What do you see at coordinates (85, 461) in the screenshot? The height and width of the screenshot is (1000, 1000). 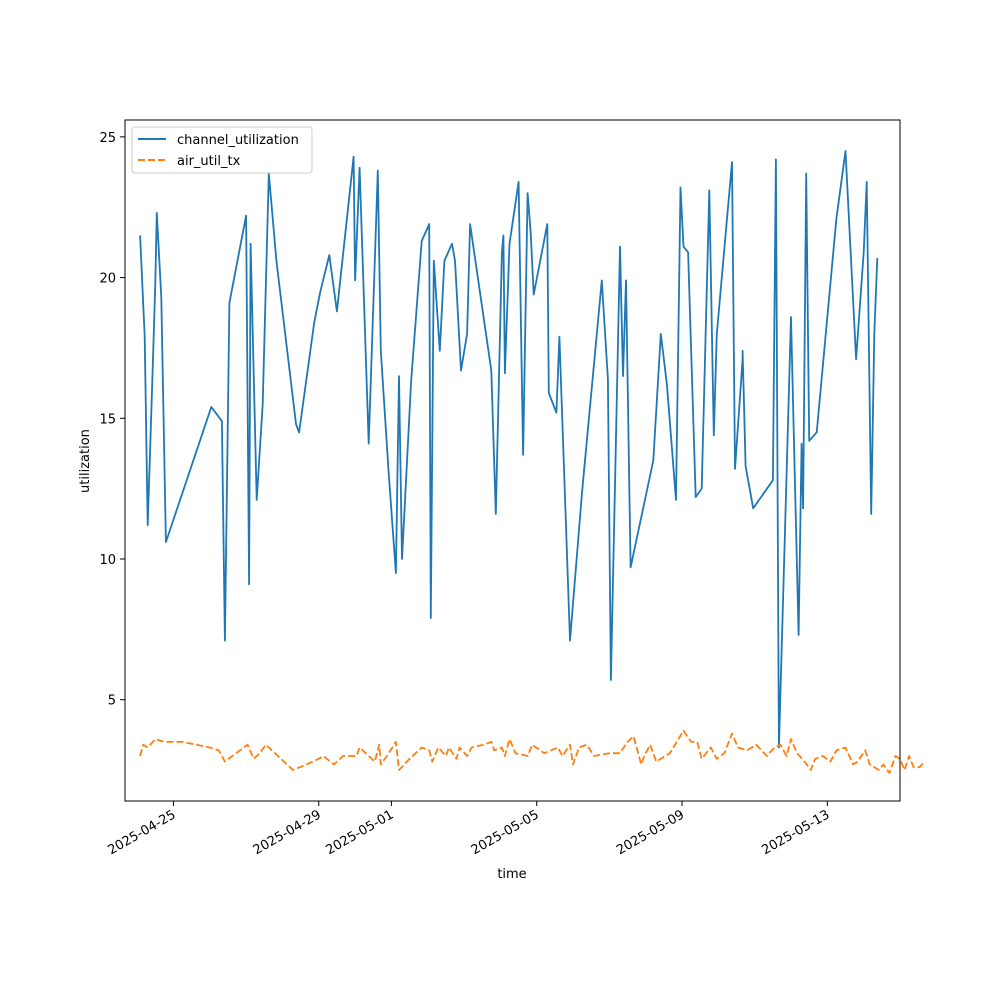 I see `y-axis-title: utilization` at bounding box center [85, 461].